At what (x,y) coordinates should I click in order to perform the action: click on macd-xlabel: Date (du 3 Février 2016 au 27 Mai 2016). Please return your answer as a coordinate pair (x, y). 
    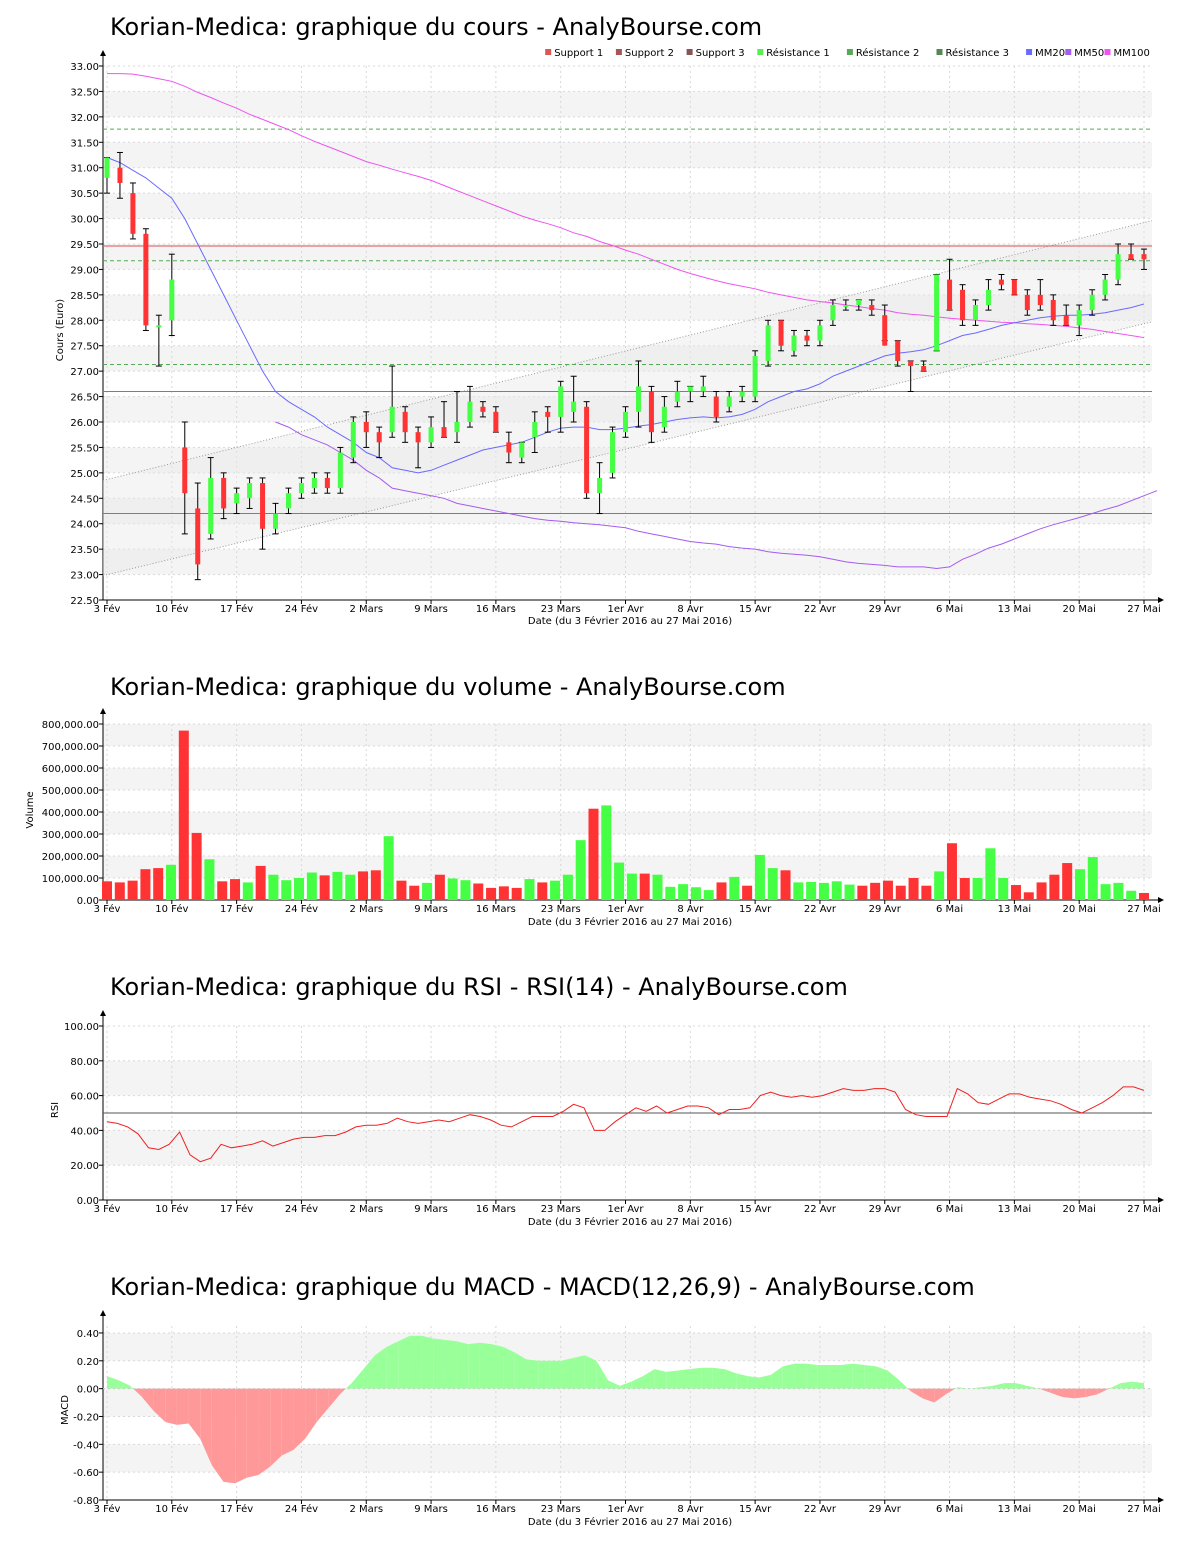
    Looking at the image, I should click on (630, 1522).